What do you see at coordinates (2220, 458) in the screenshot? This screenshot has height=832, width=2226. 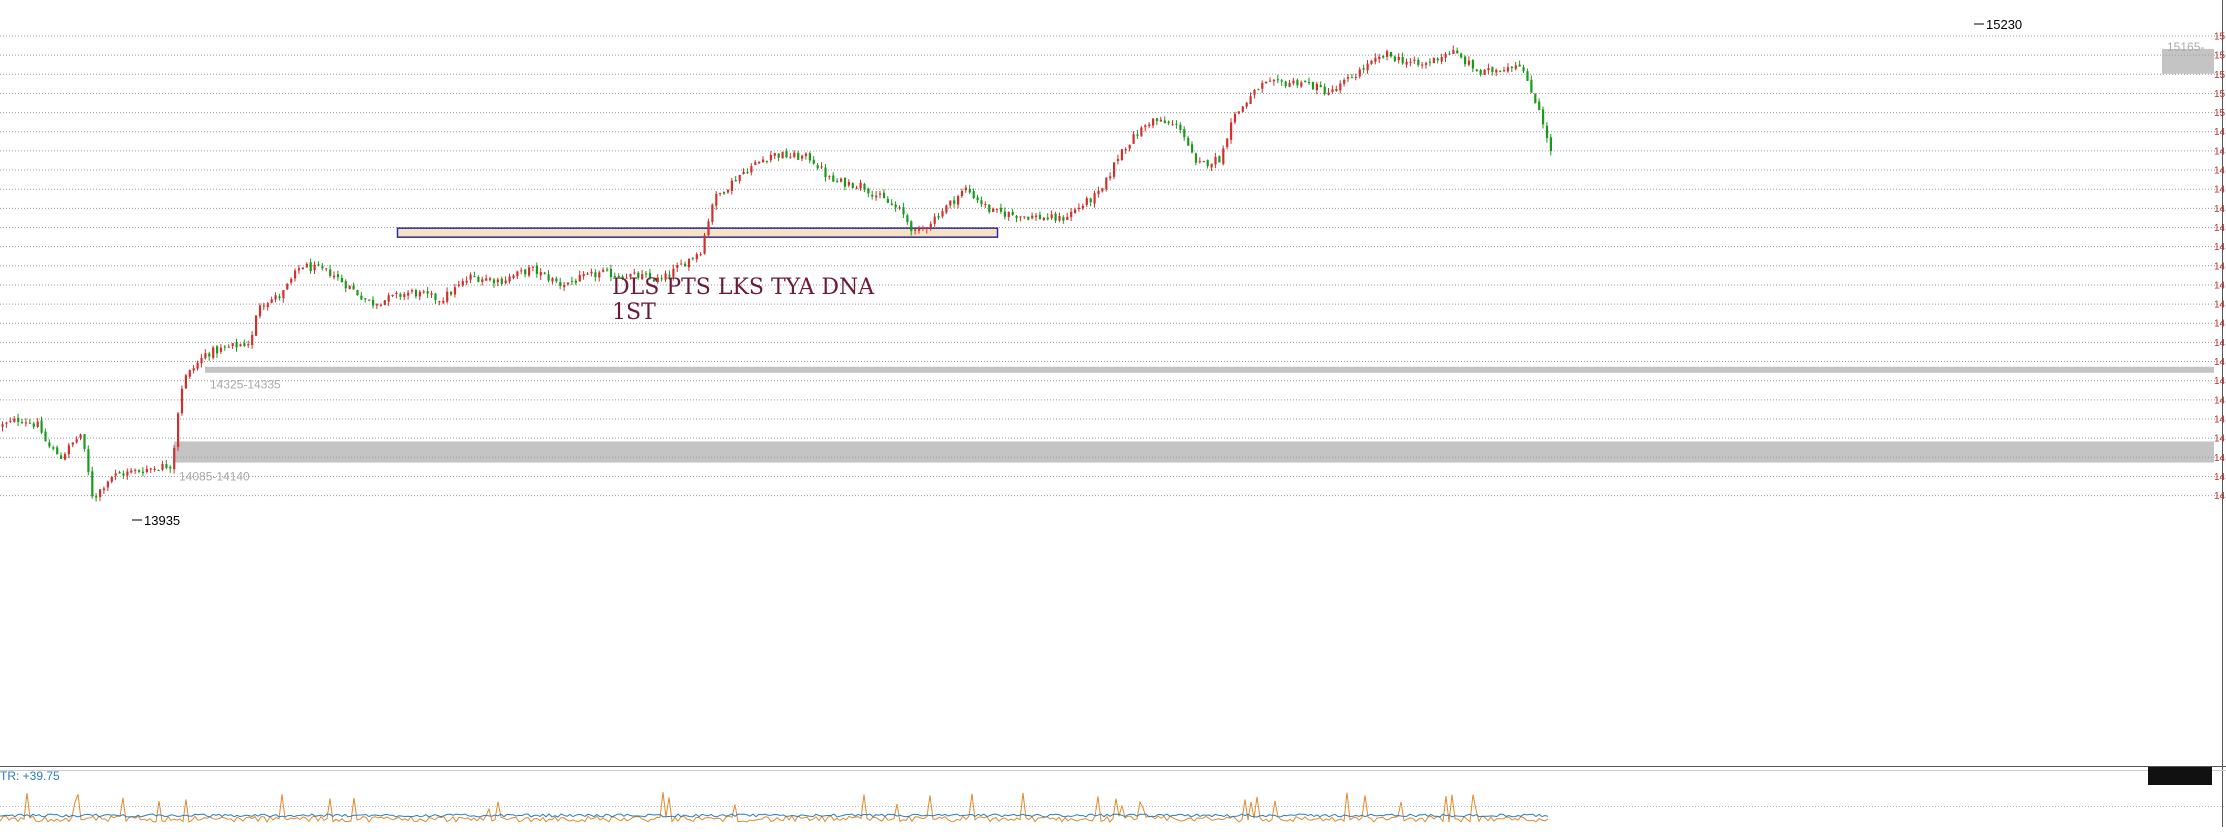 I see `price-axis-tick-label: 14` at bounding box center [2220, 458].